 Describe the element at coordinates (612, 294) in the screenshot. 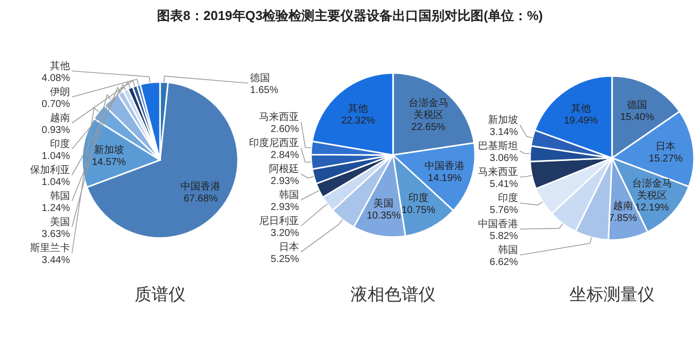

I see `title: 坐标测量仪` at that location.